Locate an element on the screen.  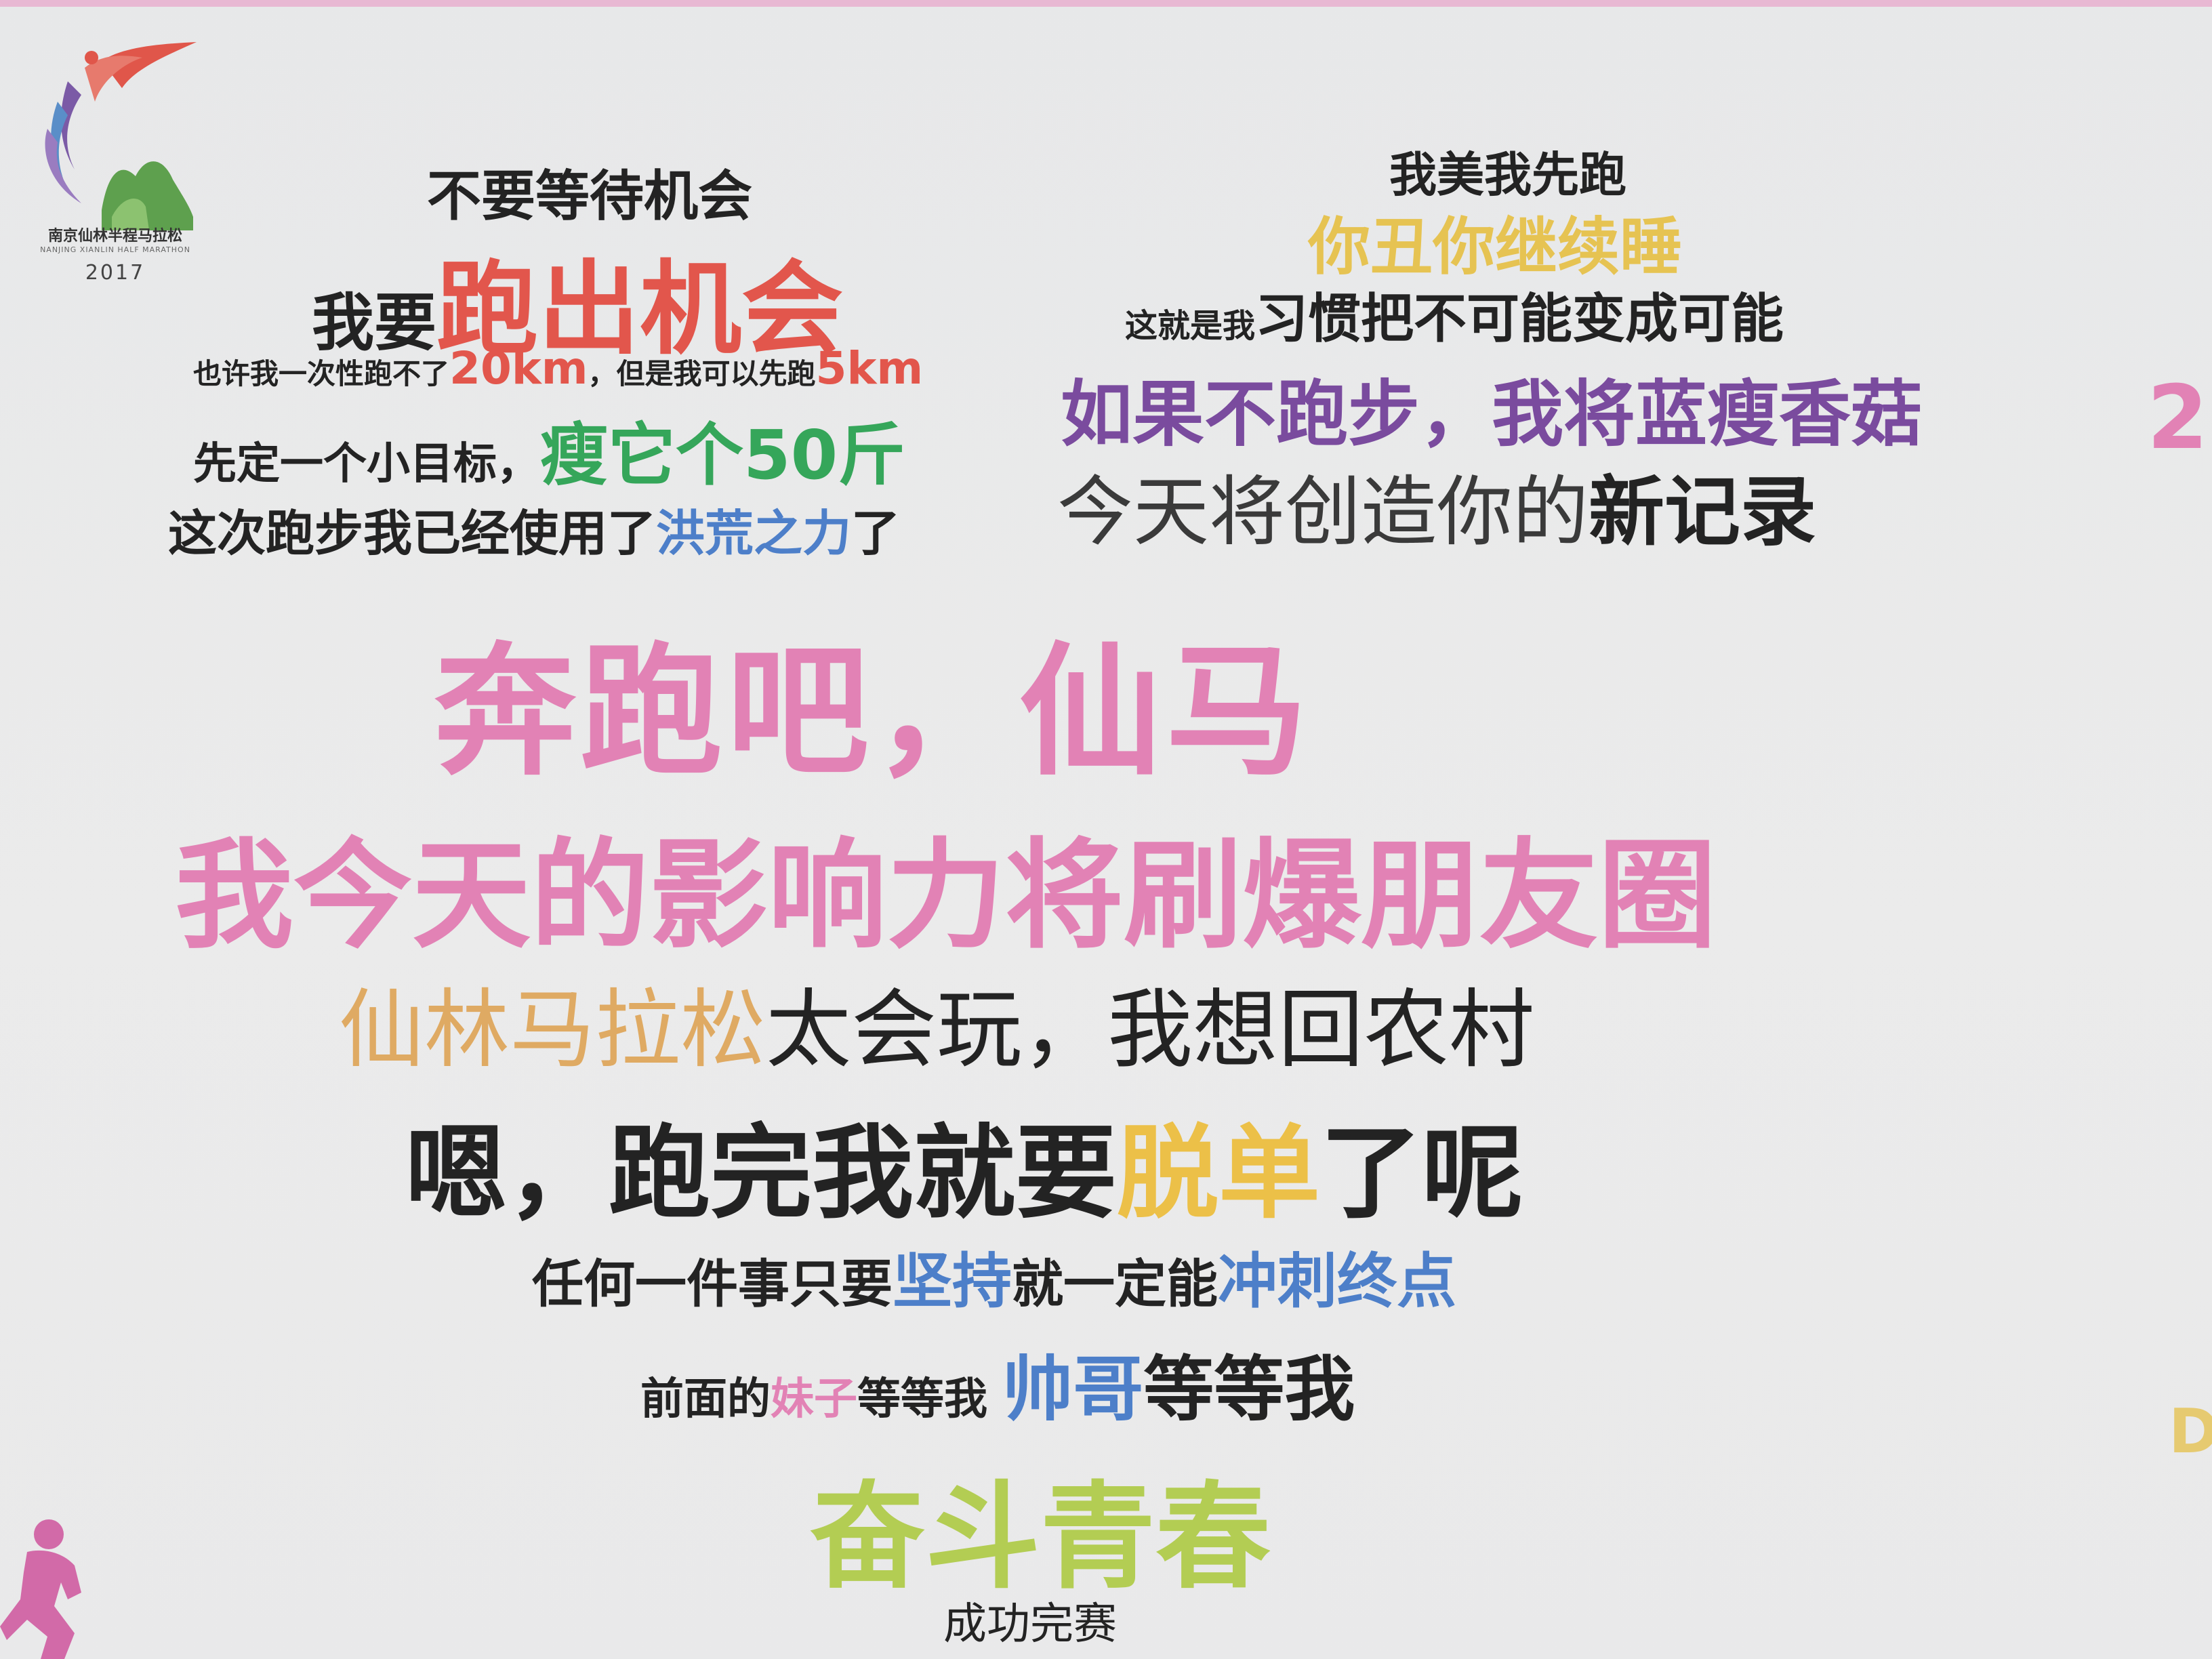
slogan-m6: 前面的妹子等等我 帅哥等等我 is located at coordinates (997, 1389).